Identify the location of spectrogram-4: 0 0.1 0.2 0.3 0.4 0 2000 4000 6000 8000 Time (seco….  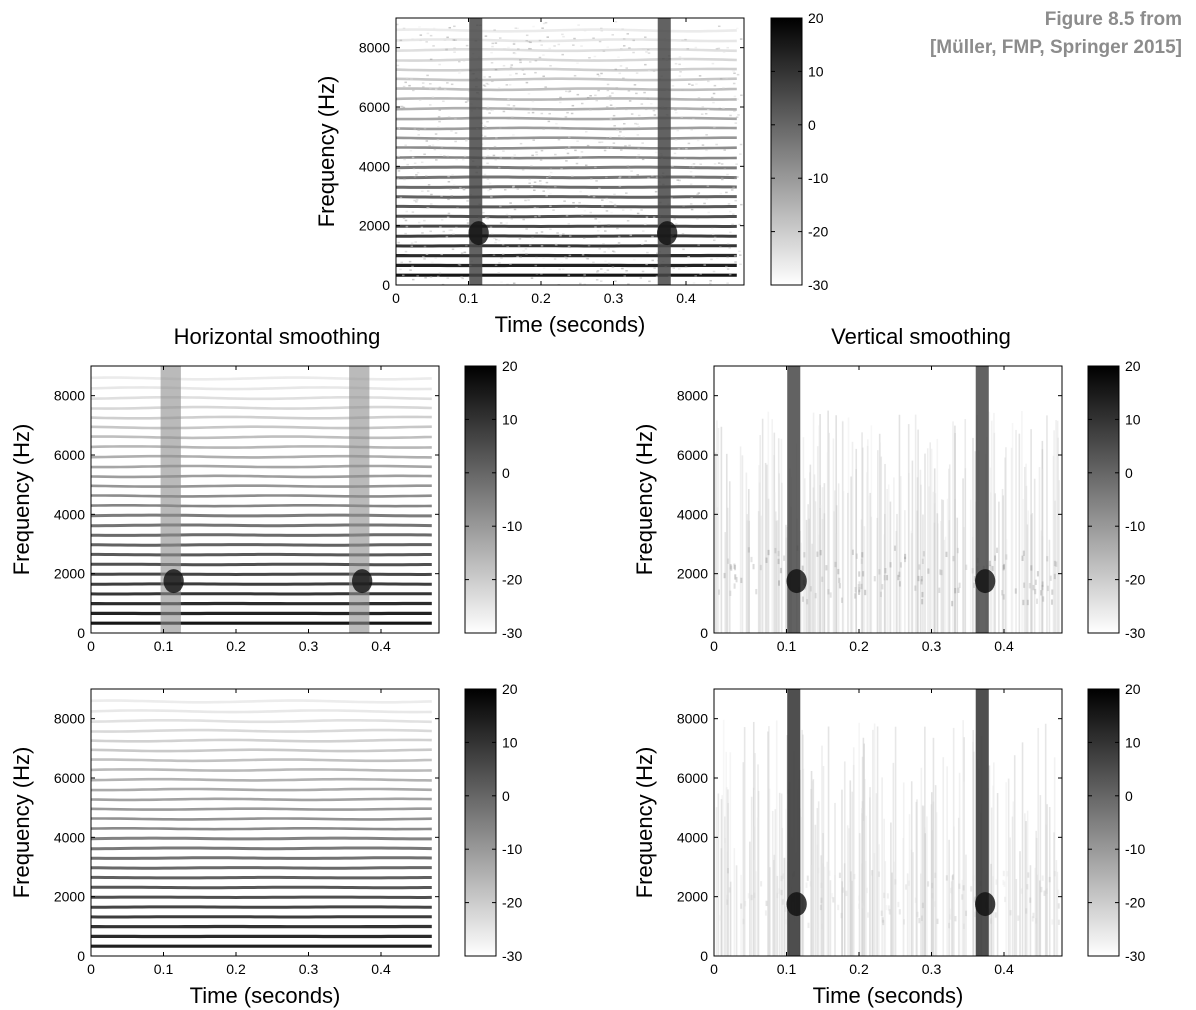
(888, 844).